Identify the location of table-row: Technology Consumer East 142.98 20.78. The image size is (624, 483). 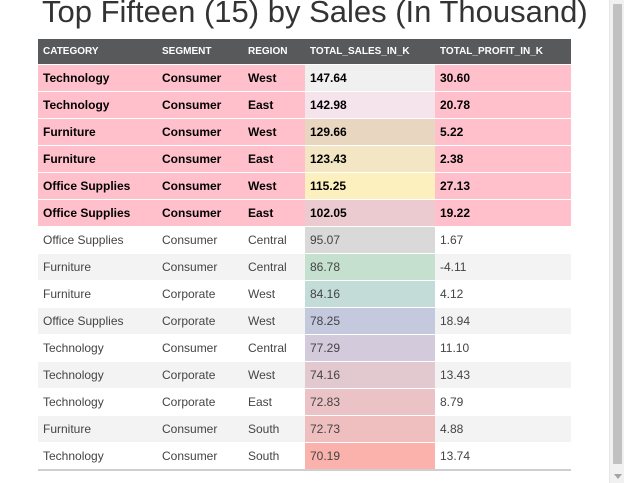
(304, 105).